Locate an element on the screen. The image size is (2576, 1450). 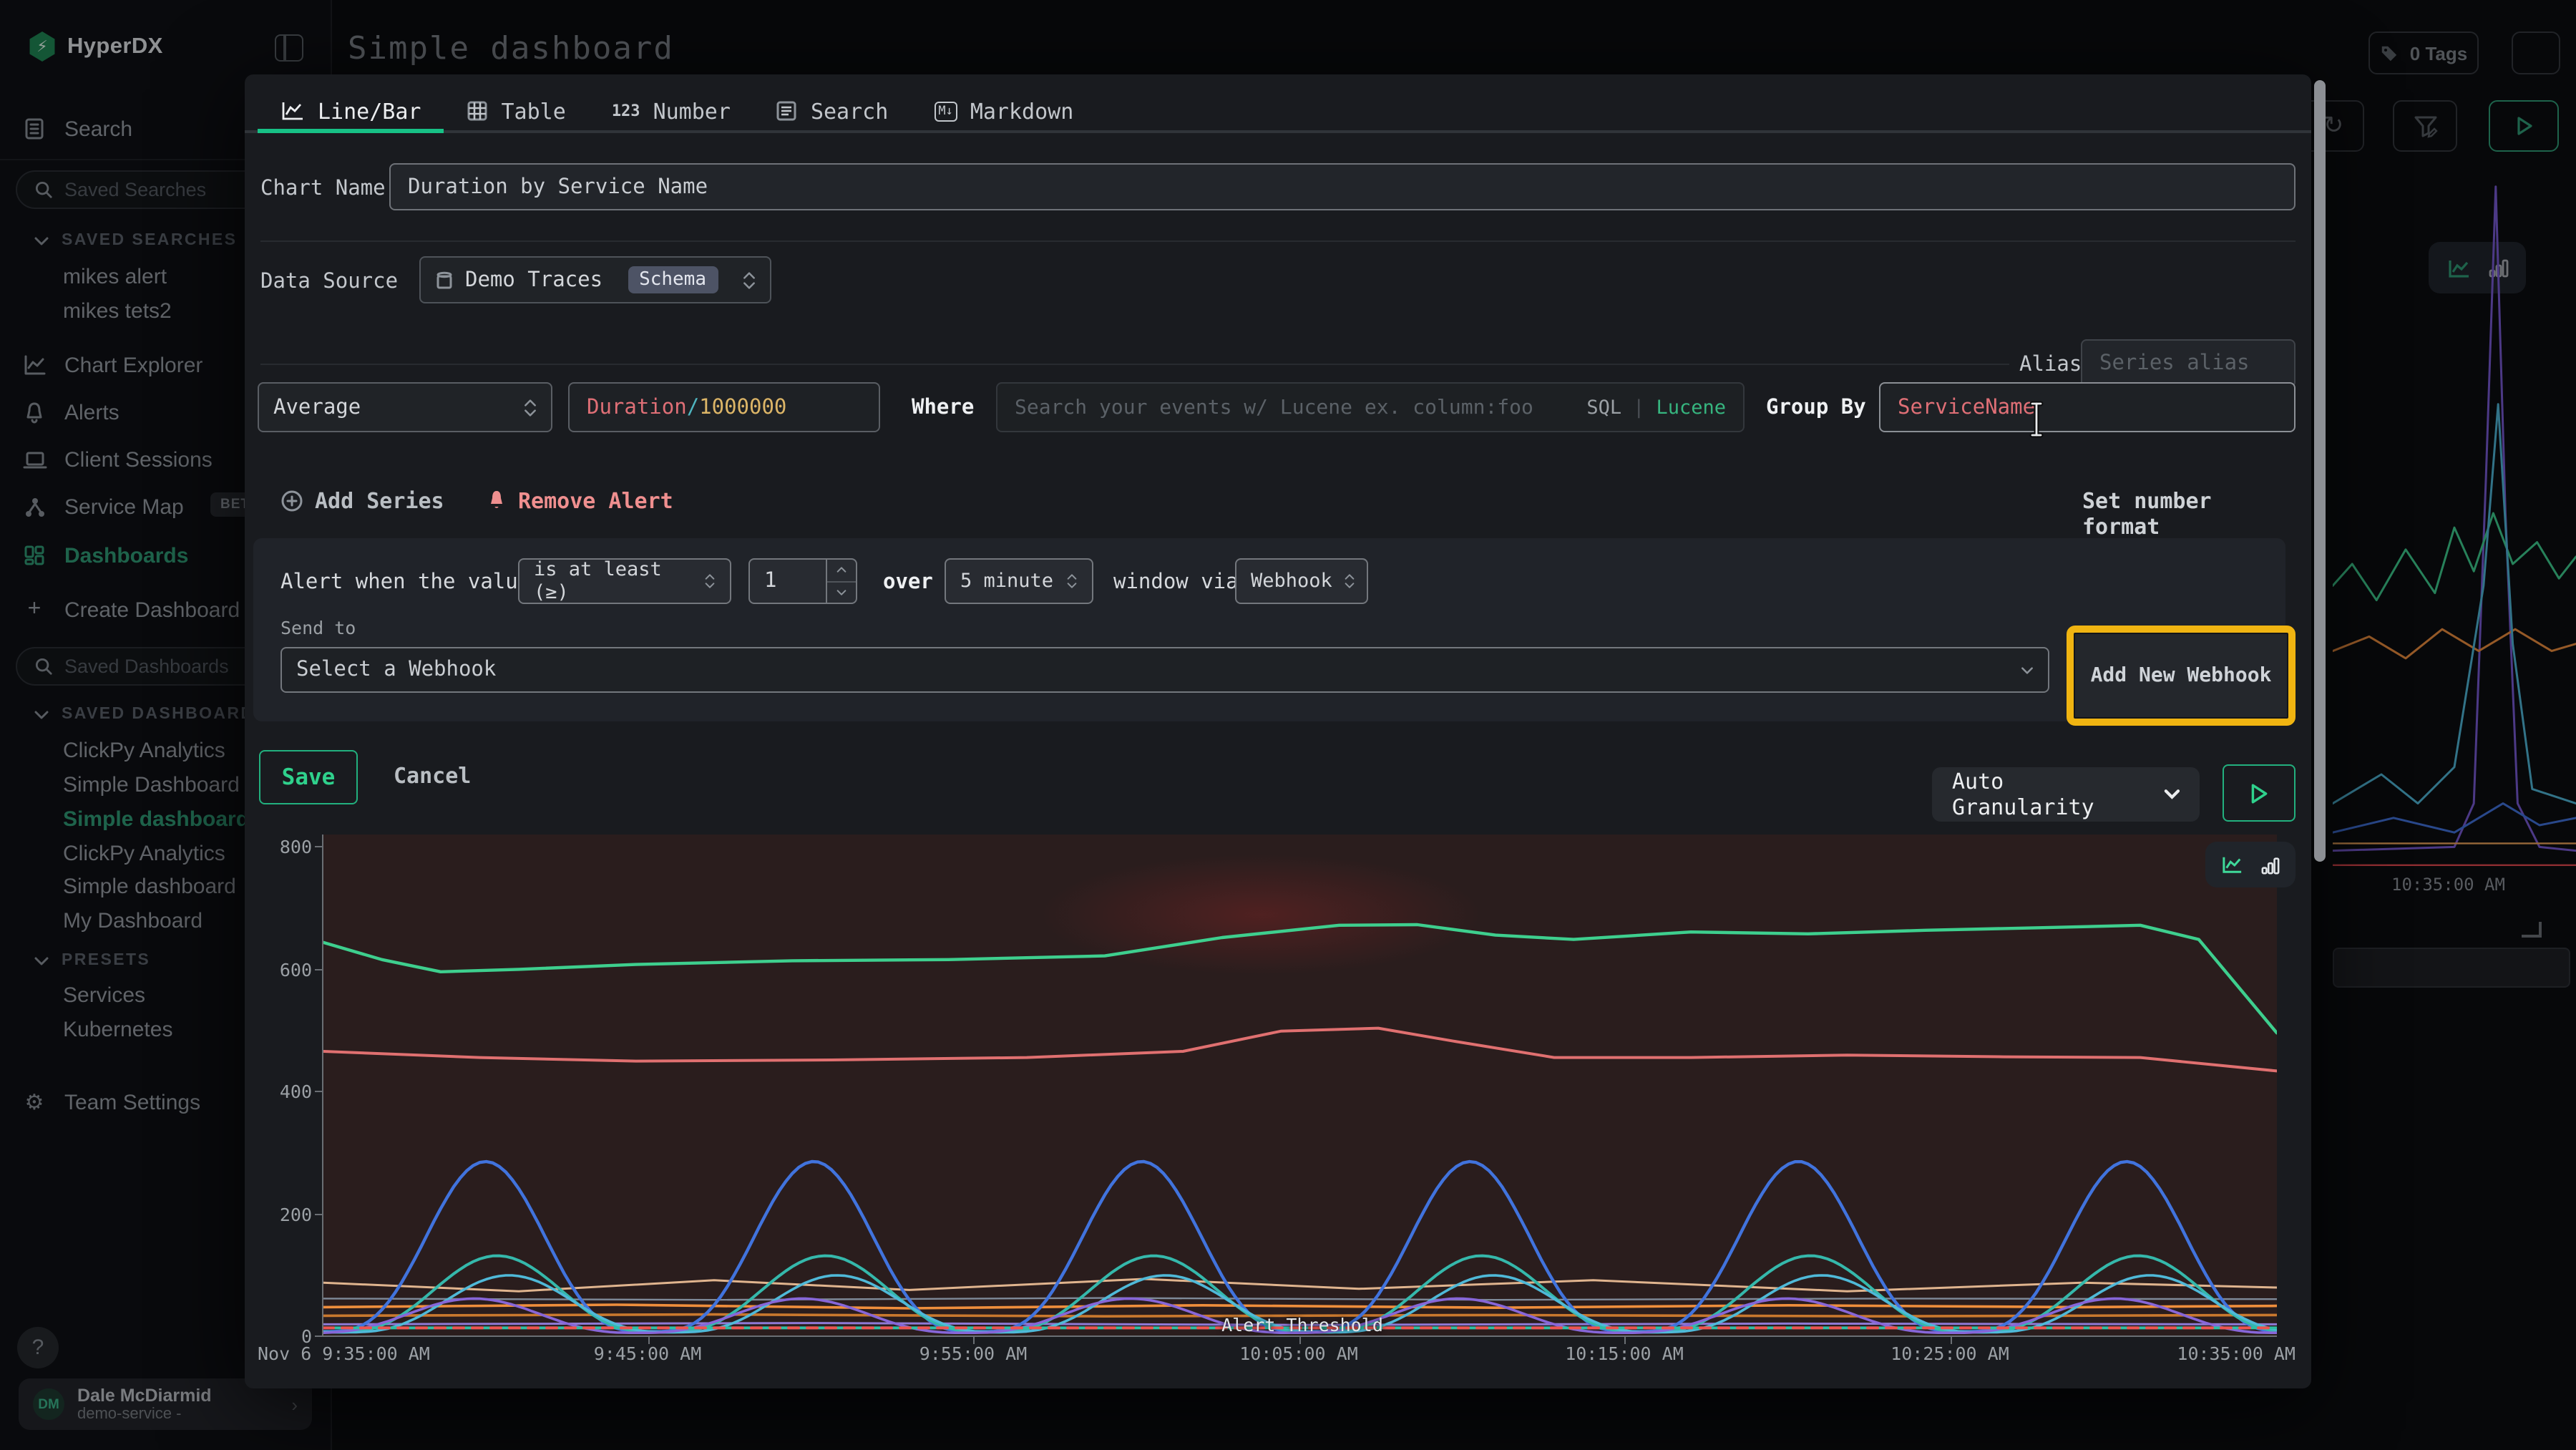
x-tick-label: 10:05:00 AM is located at coordinates (1298, 1353).